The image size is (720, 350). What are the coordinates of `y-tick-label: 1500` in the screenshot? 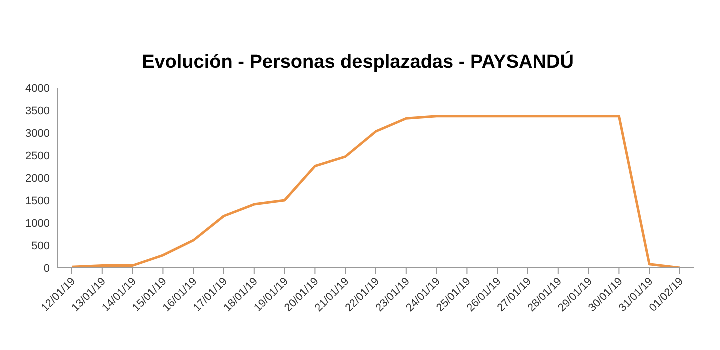 It's located at (38, 201).